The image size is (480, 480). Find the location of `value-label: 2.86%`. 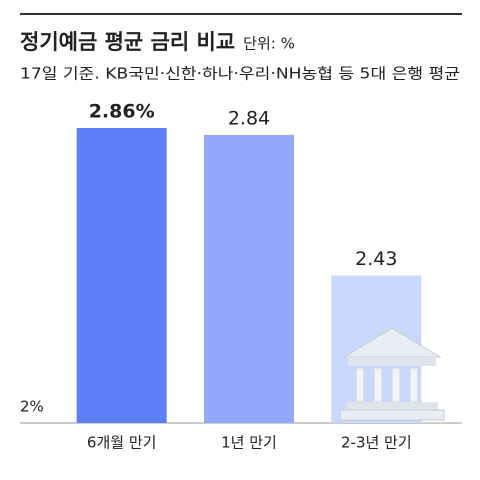

value-label: 2.86% is located at coordinates (122, 112).